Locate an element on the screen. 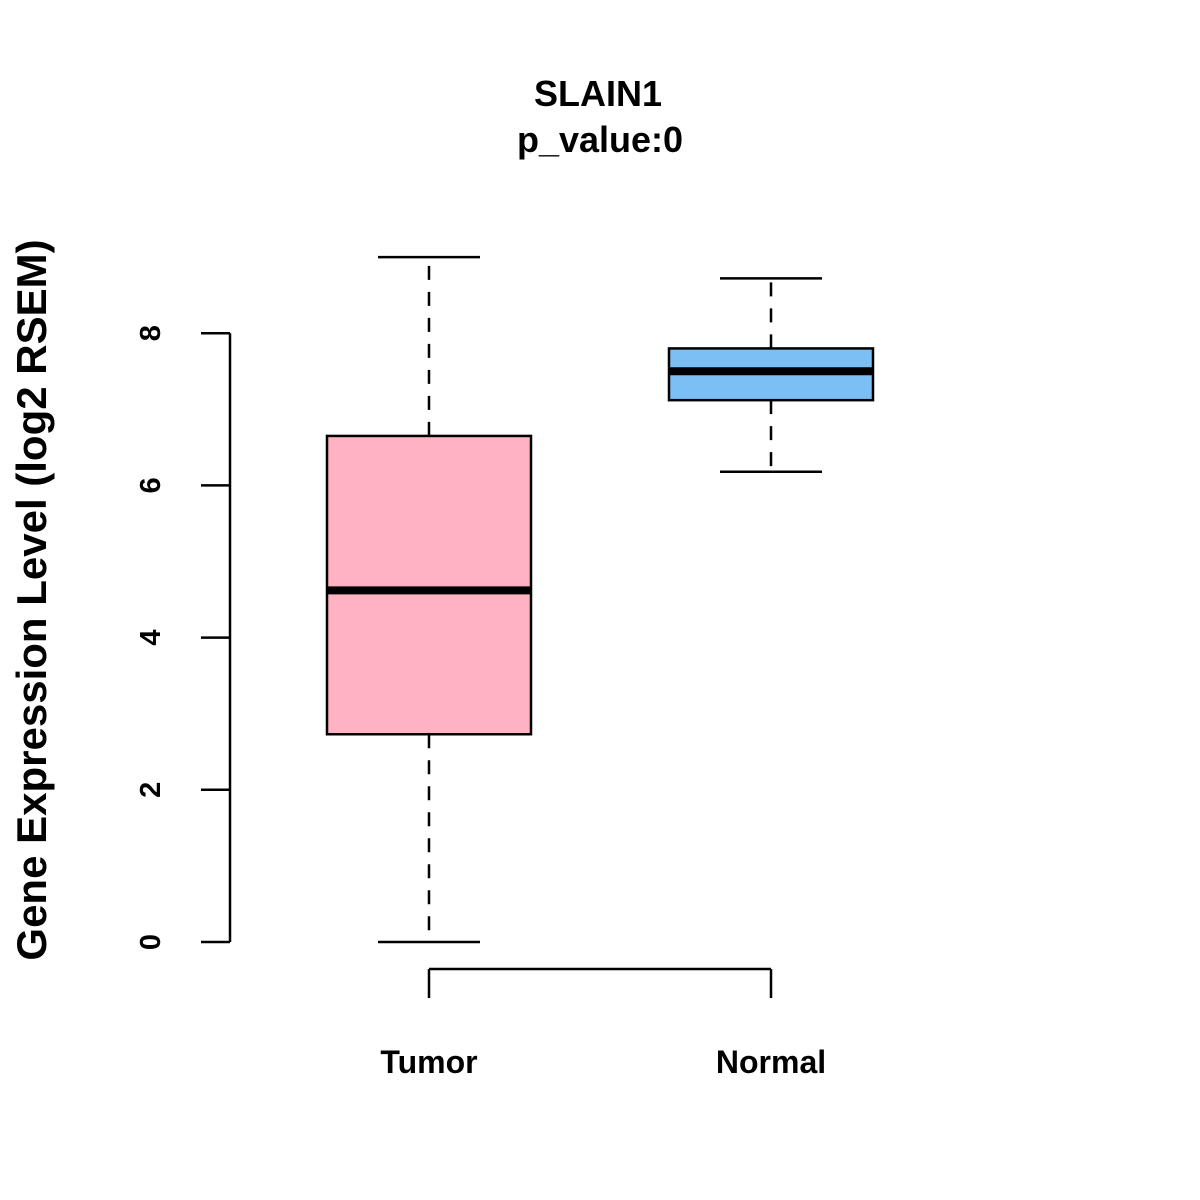 The image size is (1200, 1200). x-tick-label: Tumor is located at coordinates (428, 1062).